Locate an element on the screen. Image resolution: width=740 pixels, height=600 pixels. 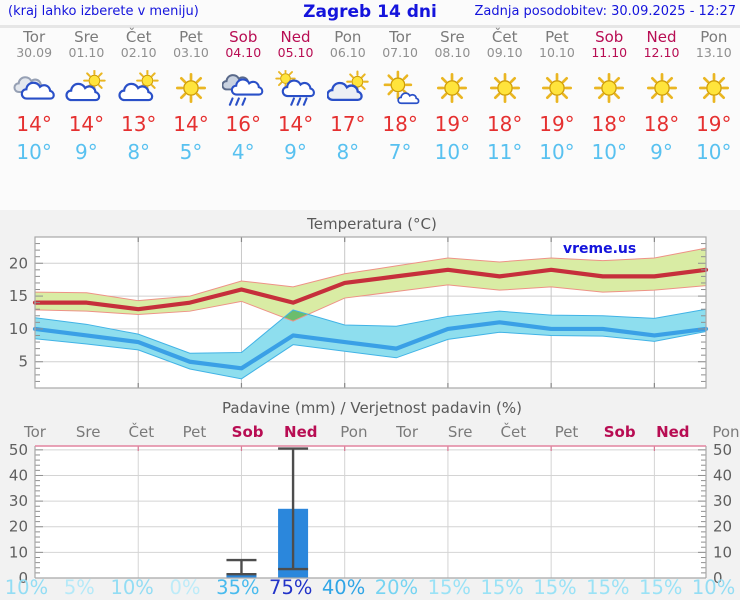
day-column: Čet 02.10 13° 8° is located at coordinates (139, 99).